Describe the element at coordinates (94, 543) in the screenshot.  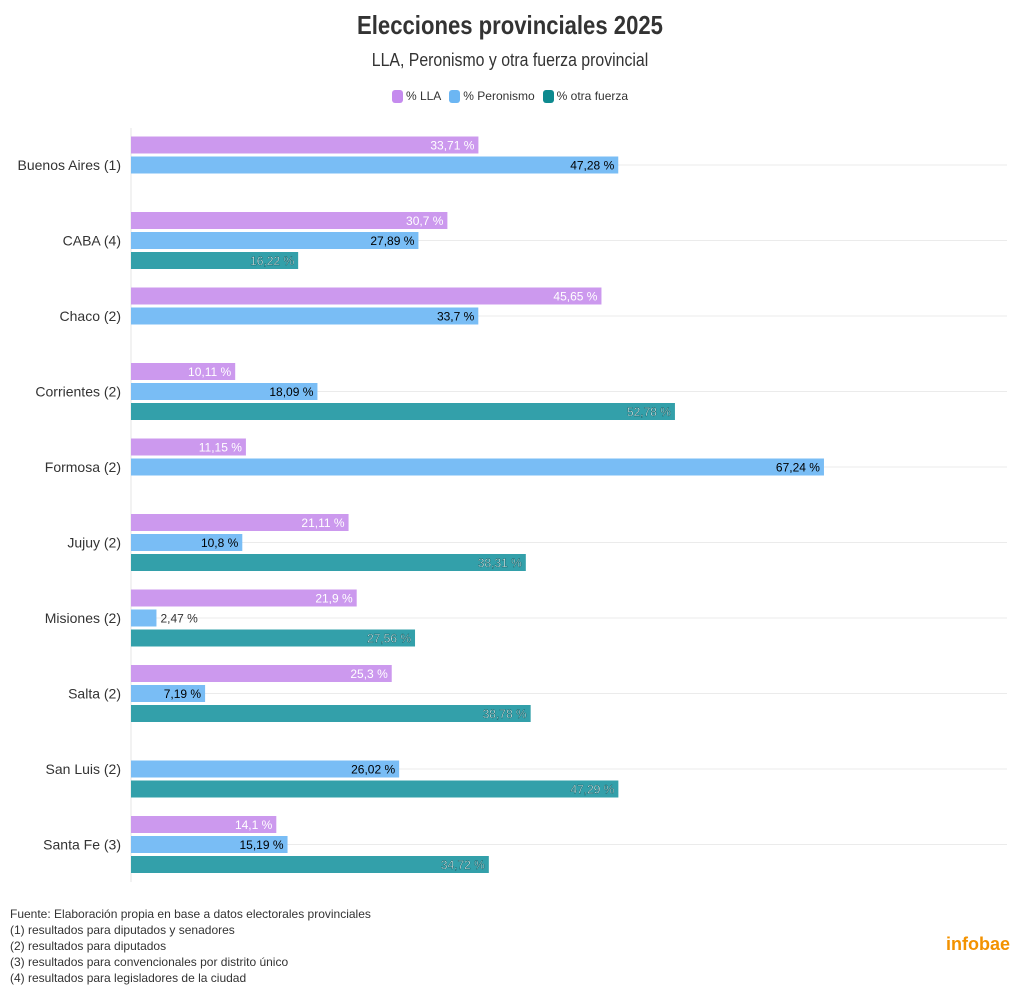
I see `category-label: Jujuy (2)` at that location.